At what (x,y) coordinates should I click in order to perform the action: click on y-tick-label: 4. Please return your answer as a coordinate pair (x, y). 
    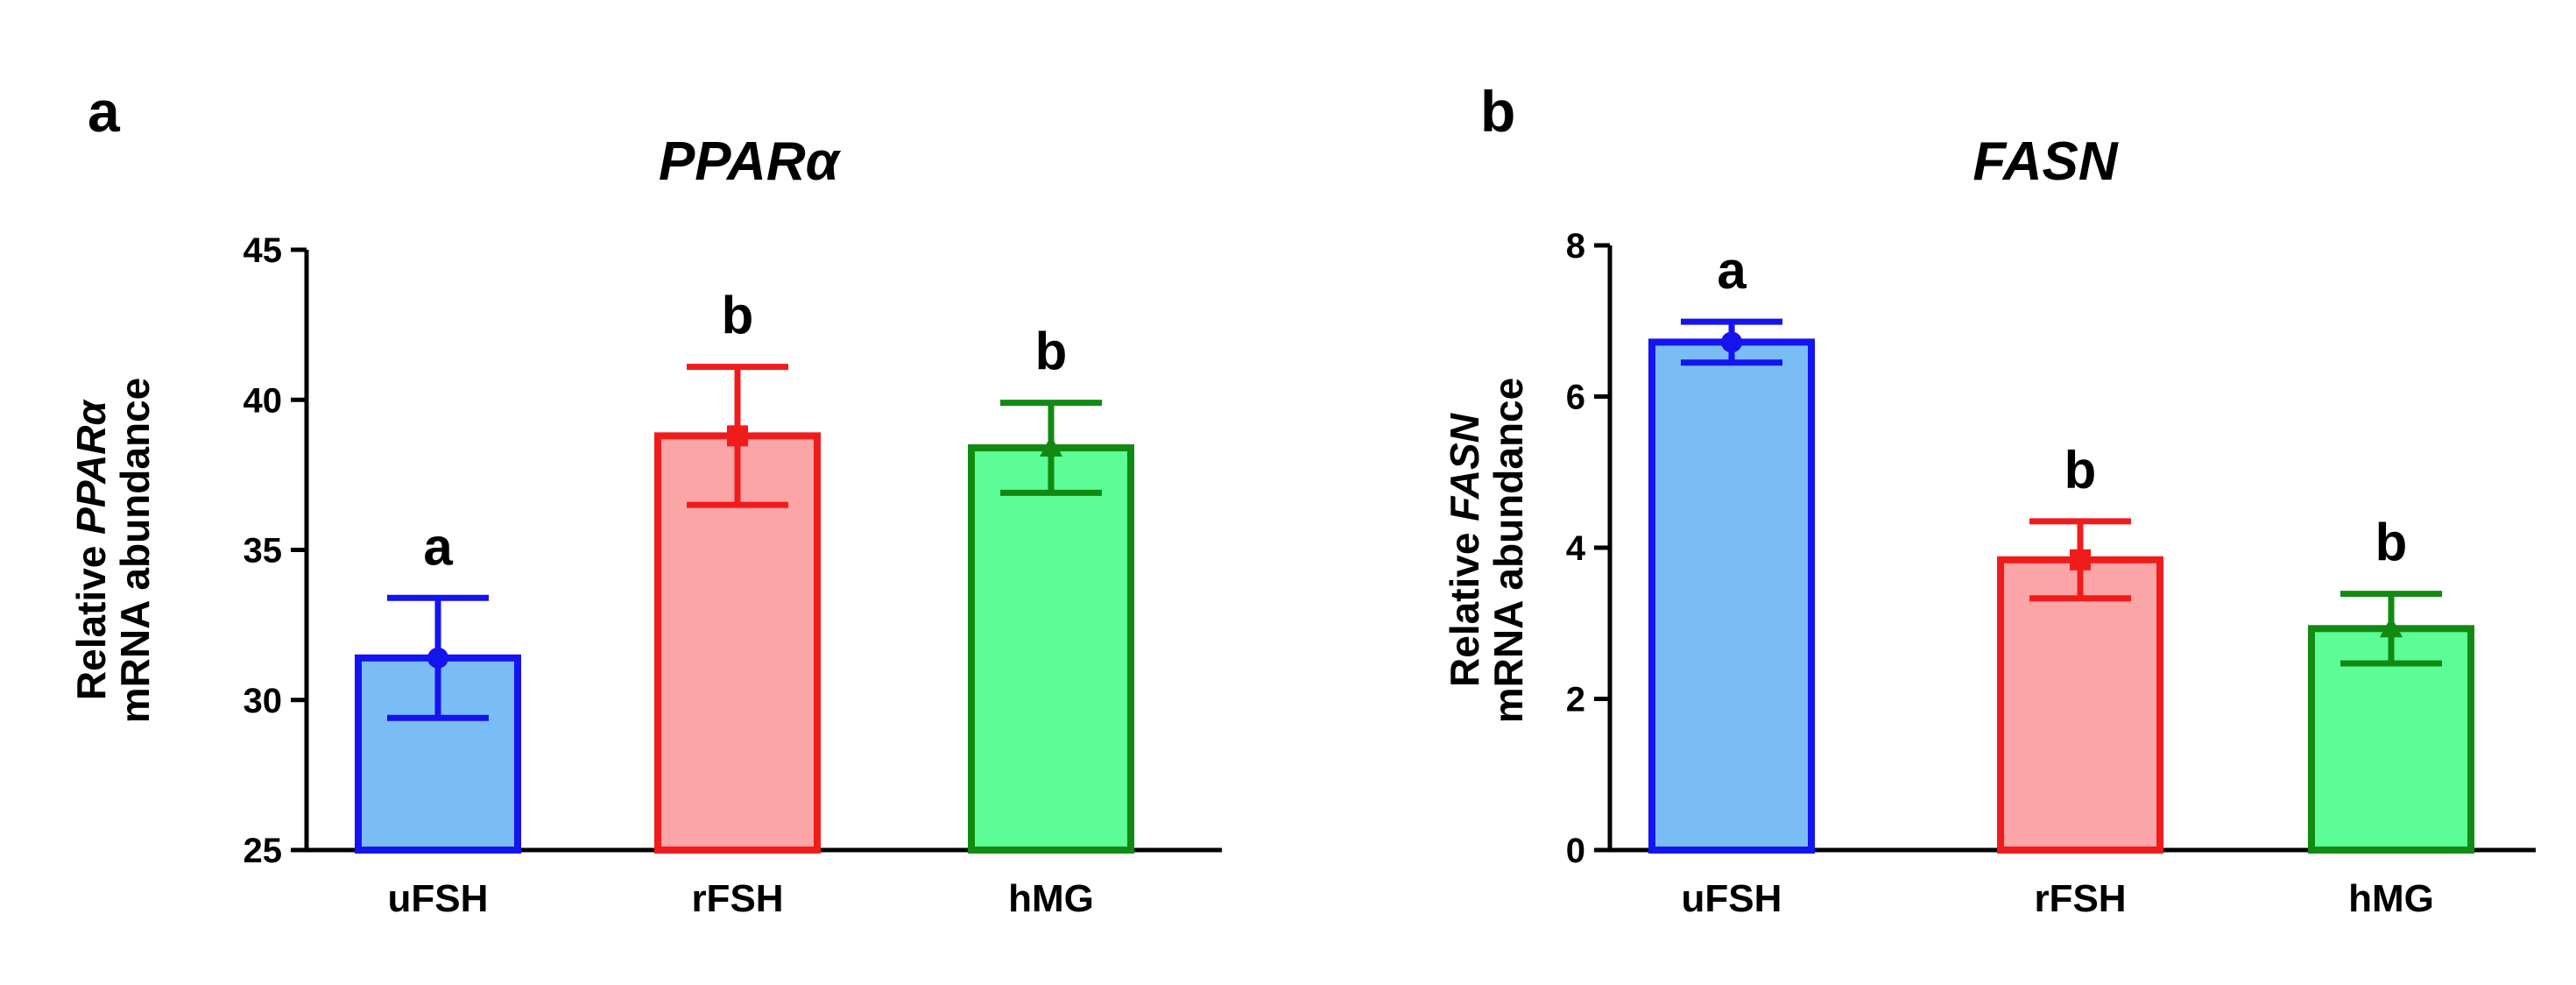
    Looking at the image, I should click on (1576, 548).